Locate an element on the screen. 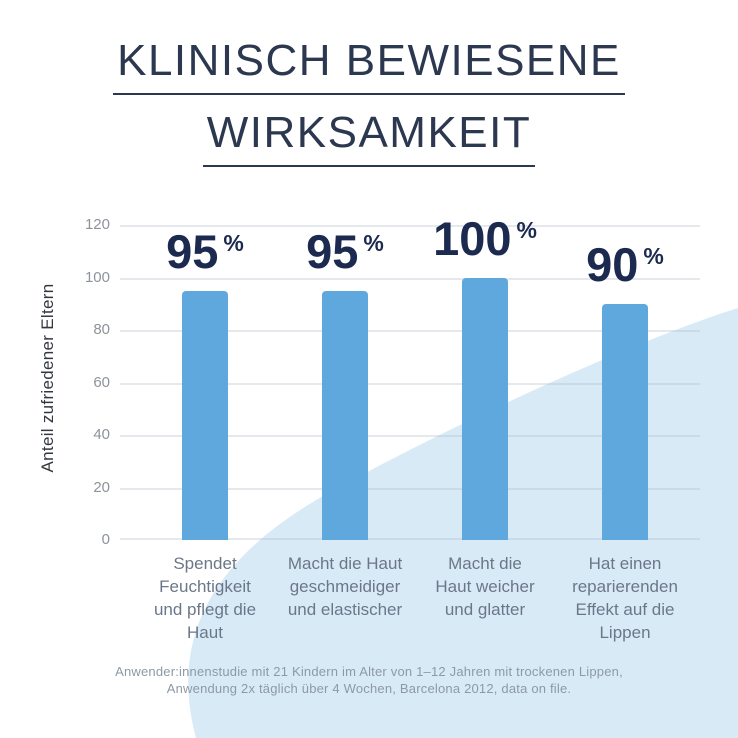  percent-sign-2: % is located at coordinates (373, 242).